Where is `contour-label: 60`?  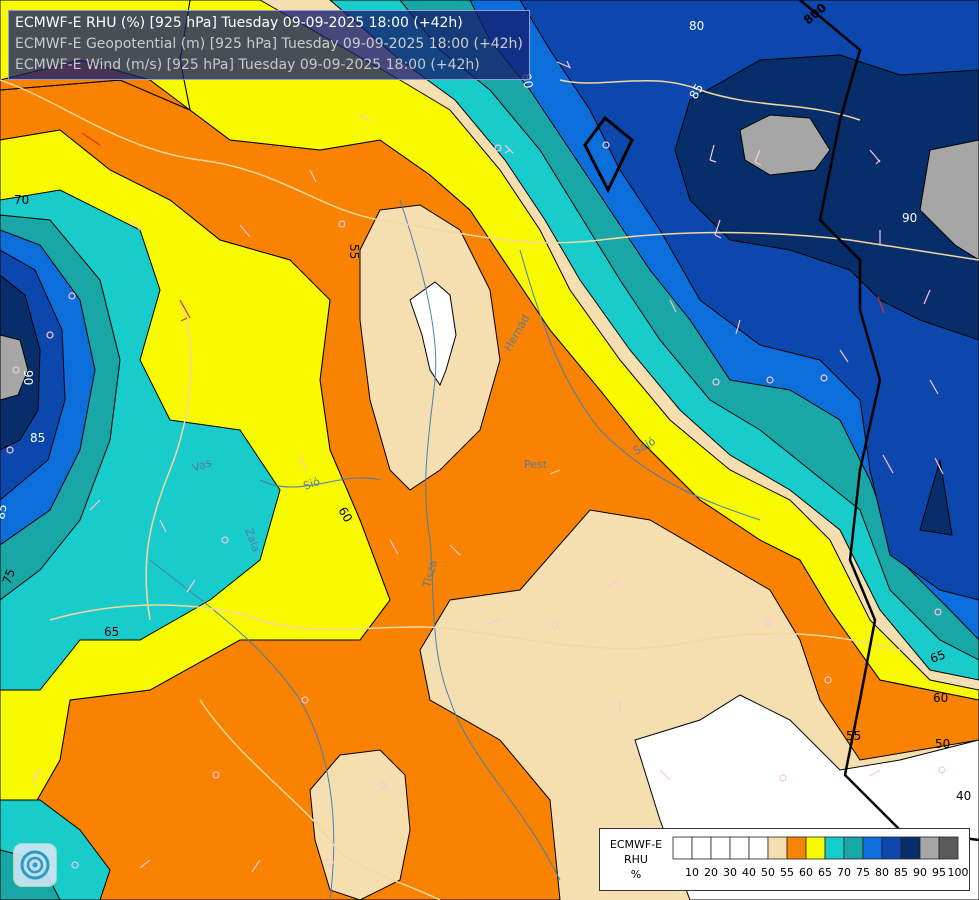
contour-label: 60 is located at coordinates (345, 515).